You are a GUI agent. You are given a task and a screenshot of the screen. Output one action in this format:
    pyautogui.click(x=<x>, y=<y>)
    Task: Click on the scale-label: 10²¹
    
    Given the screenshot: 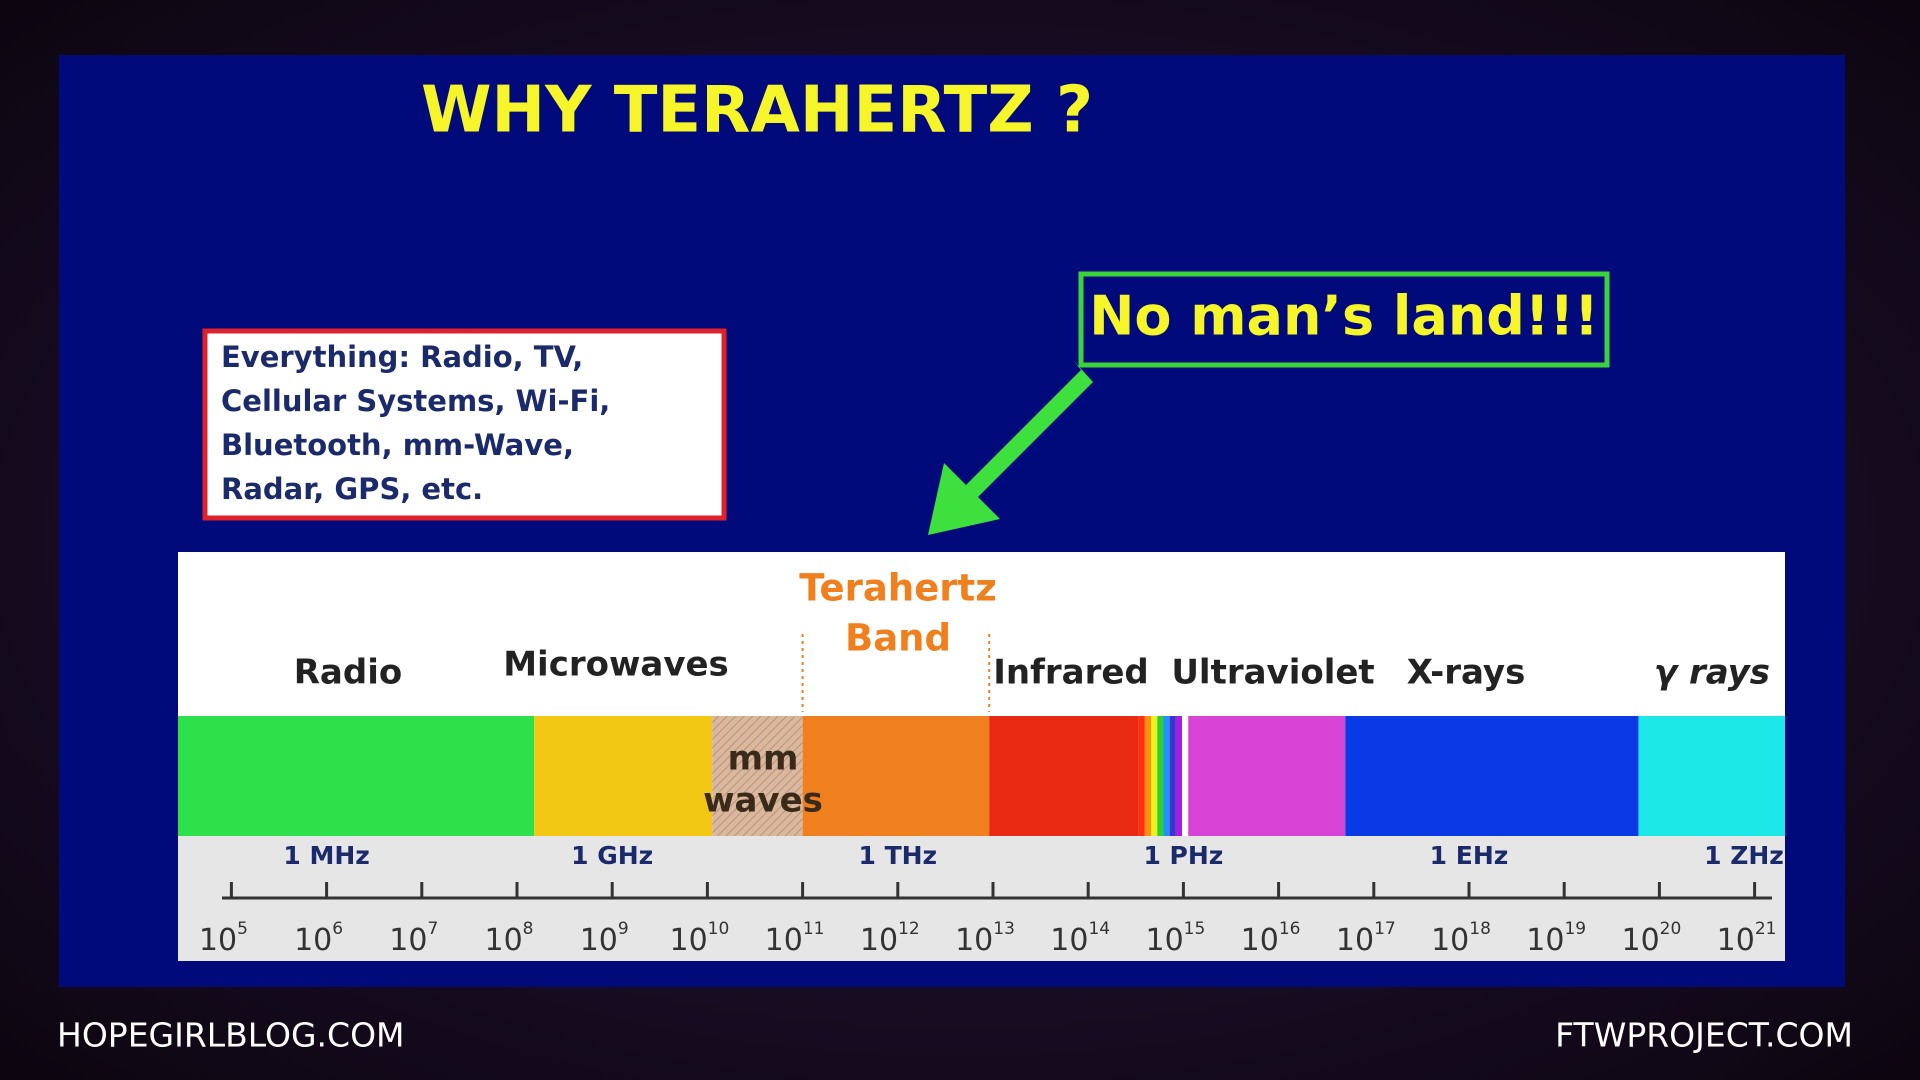 What is the action you would take?
    pyautogui.click(x=1747, y=938)
    